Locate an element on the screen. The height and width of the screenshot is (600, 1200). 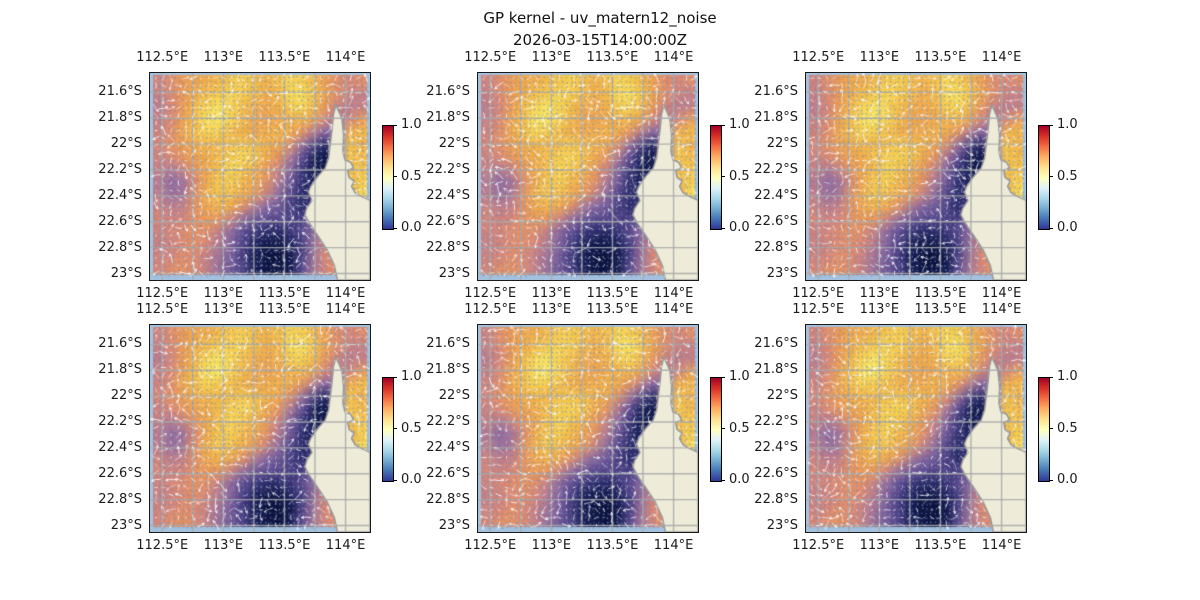
figure-subtitle: 2026-03-15T14:00:00Z is located at coordinates (600, 40).